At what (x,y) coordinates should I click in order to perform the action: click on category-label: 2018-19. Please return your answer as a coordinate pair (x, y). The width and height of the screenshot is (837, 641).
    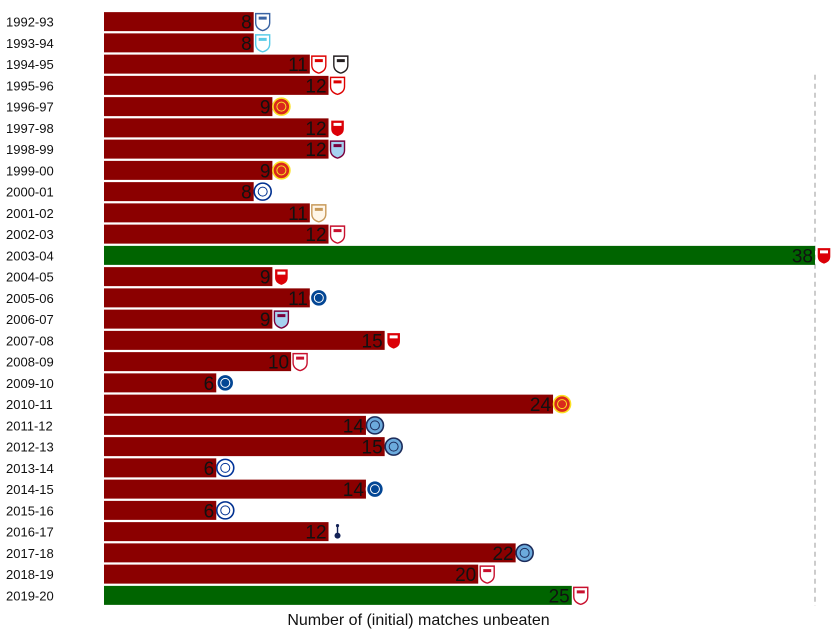
    Looking at the image, I should click on (30, 574).